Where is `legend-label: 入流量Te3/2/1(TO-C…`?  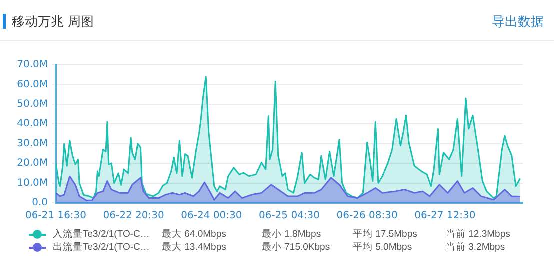 legend-label: 入流量Te3/2/1(TO-C… is located at coordinates (101, 234).